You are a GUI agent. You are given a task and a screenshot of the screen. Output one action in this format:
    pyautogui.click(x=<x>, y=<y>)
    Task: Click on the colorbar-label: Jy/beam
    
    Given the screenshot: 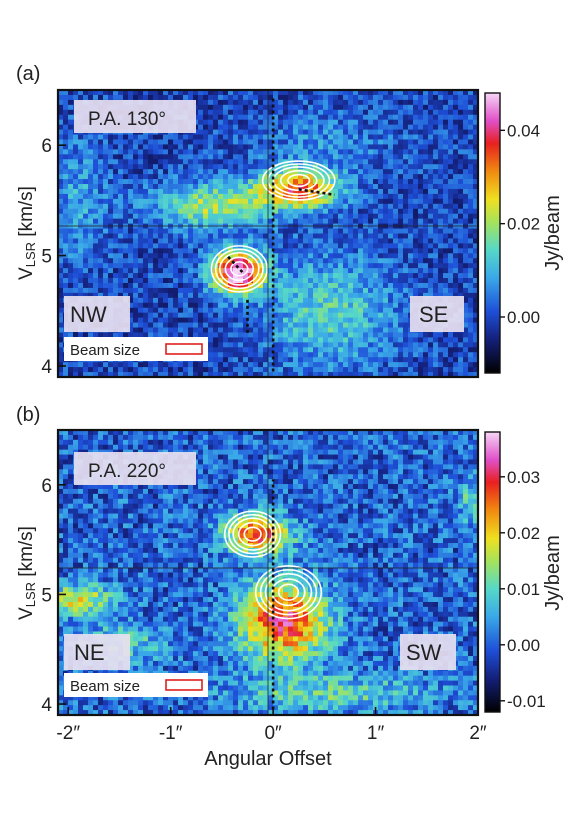 What is the action you would take?
    pyautogui.click(x=553, y=233)
    